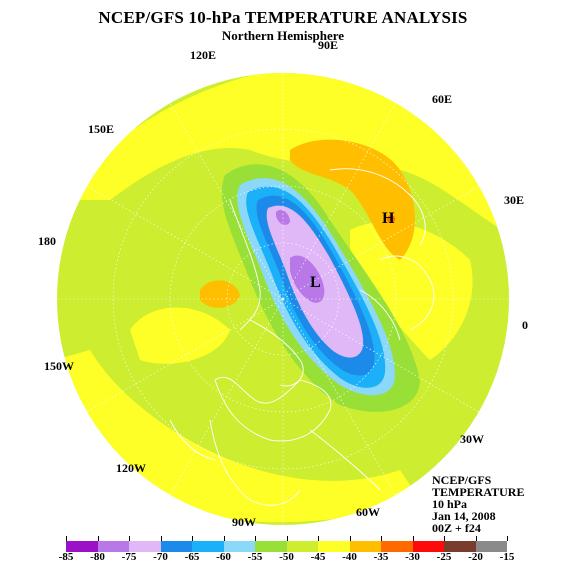 This screenshot has width=566, height=566. I want to click on lon-label-150e: 150E, so click(101, 129).